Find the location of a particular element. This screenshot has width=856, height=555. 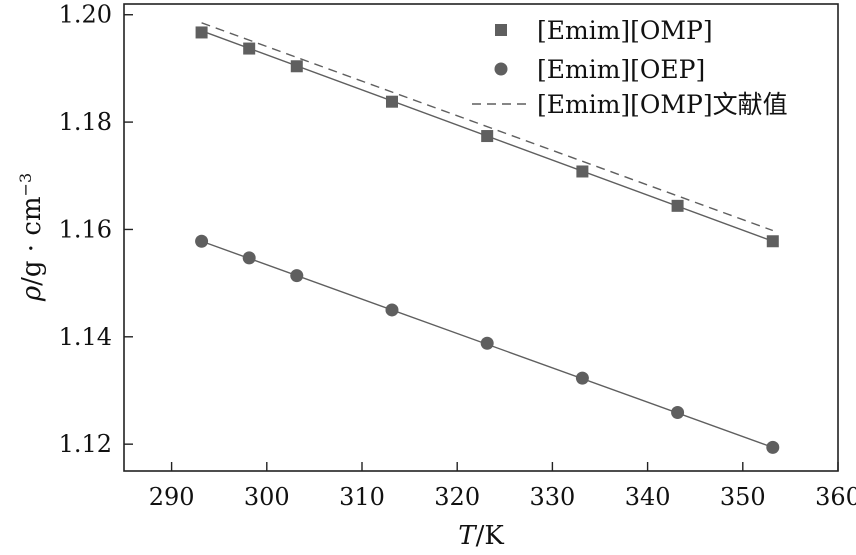

x-tick-label: 310 is located at coordinates (362, 497).